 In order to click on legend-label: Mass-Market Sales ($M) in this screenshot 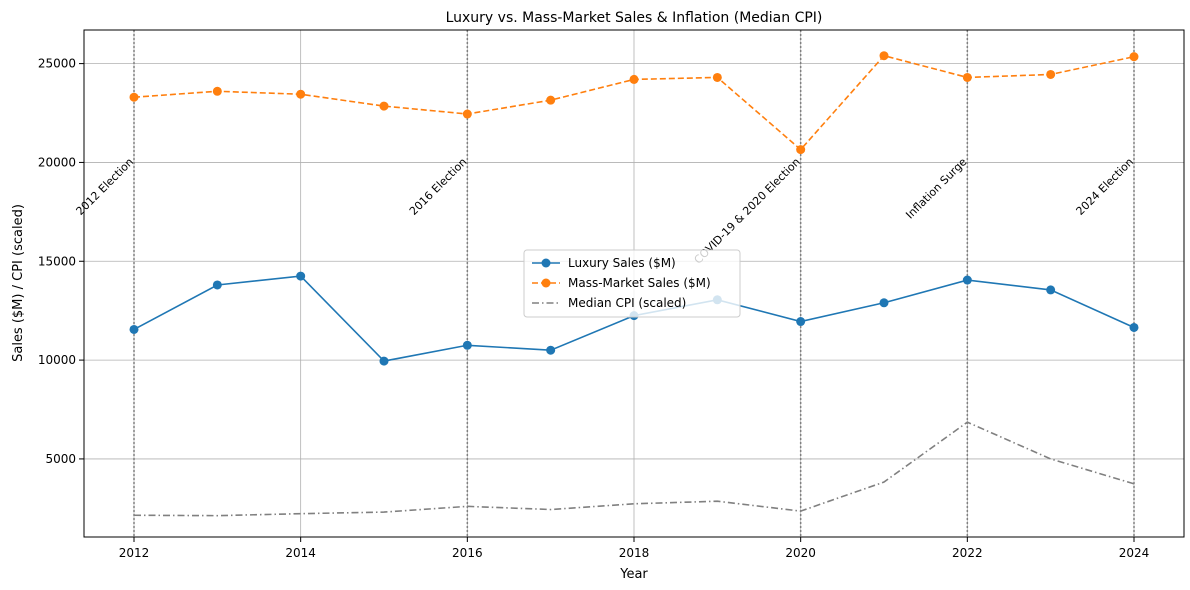, I will do `click(639, 283)`.